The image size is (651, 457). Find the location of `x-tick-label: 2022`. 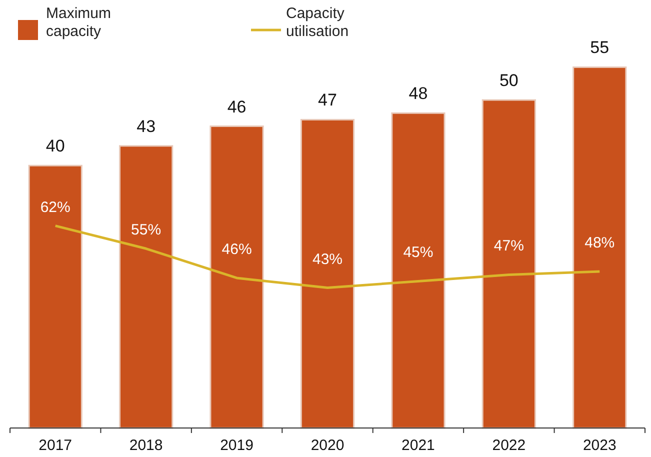

x-tick-label: 2022 is located at coordinates (509, 445).